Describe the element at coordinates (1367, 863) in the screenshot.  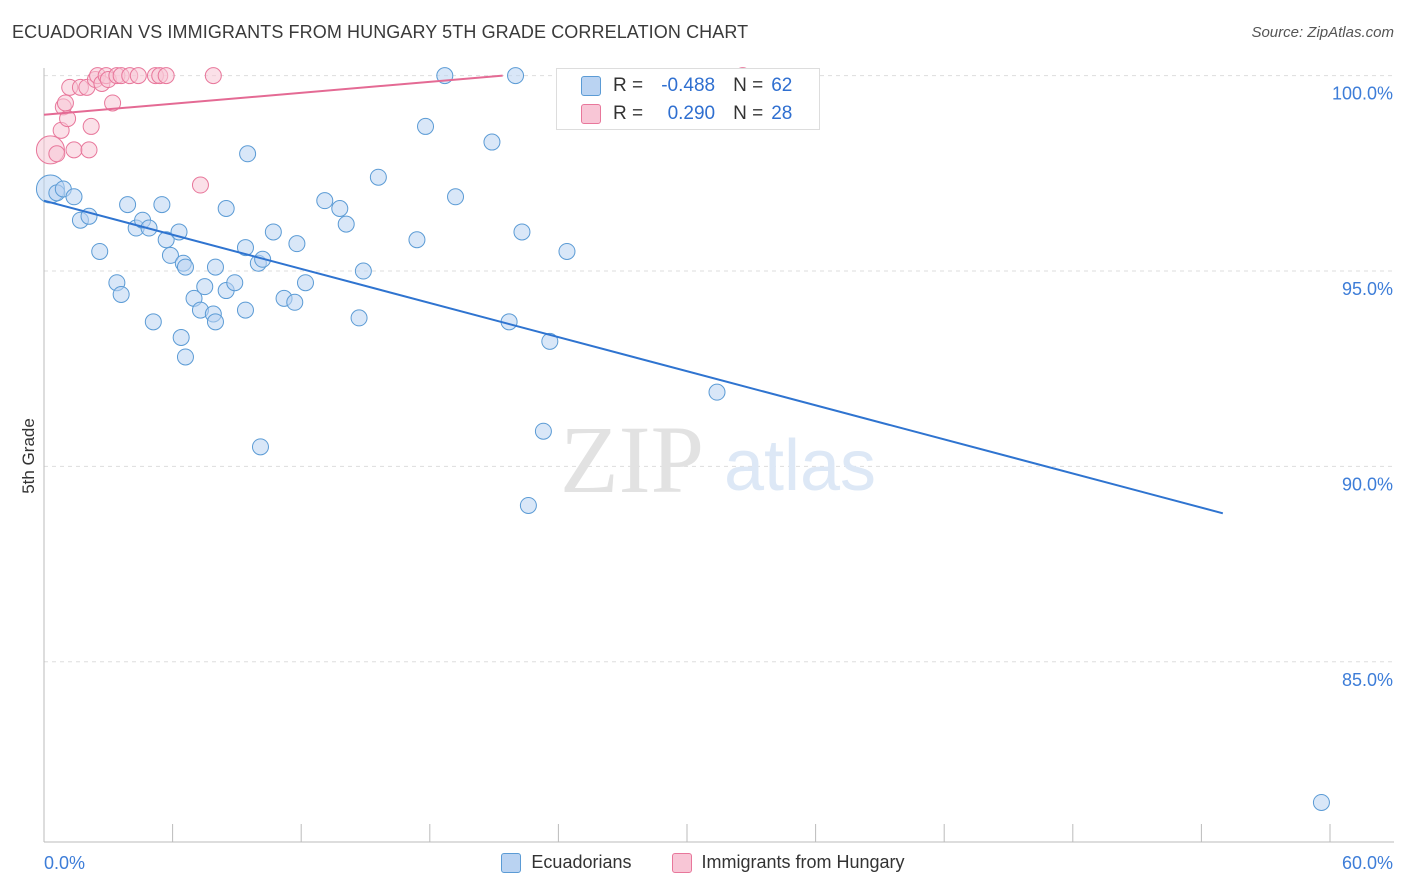
I see `x-tick-label: 60.0%` at that location.